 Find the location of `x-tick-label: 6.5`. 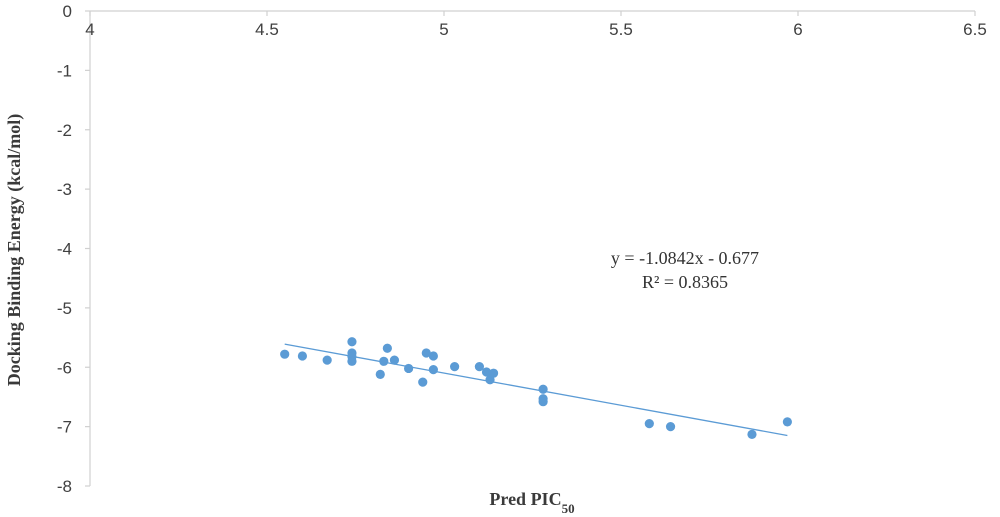

x-tick-label: 6.5 is located at coordinates (975, 29).